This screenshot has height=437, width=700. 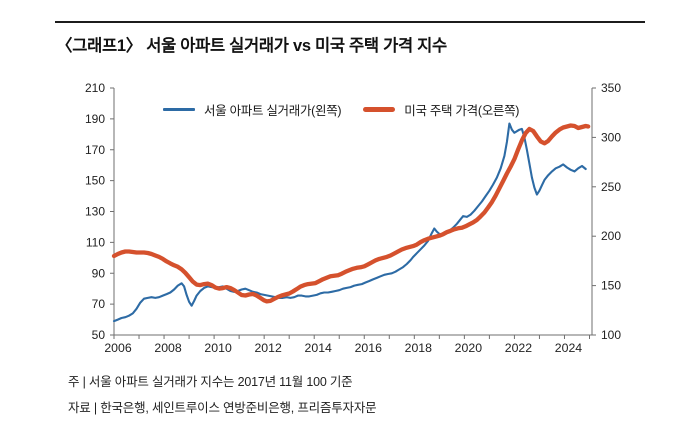 What do you see at coordinates (611, 335) in the screenshot?
I see `y-right-tick-label: 100` at bounding box center [611, 335].